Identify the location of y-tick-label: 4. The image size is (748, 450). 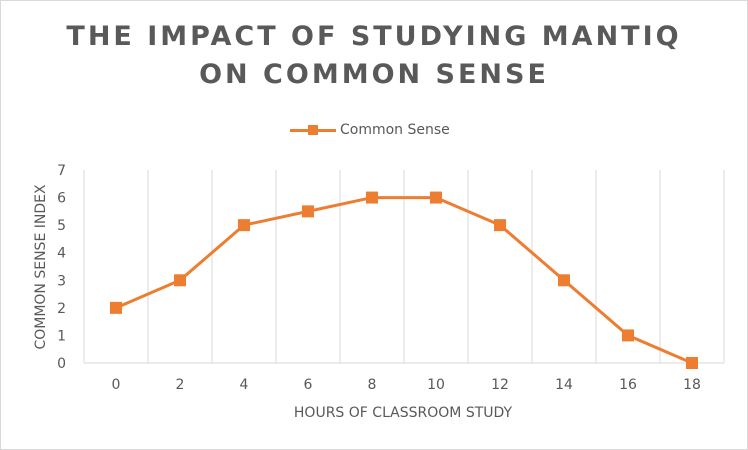
(61, 254).